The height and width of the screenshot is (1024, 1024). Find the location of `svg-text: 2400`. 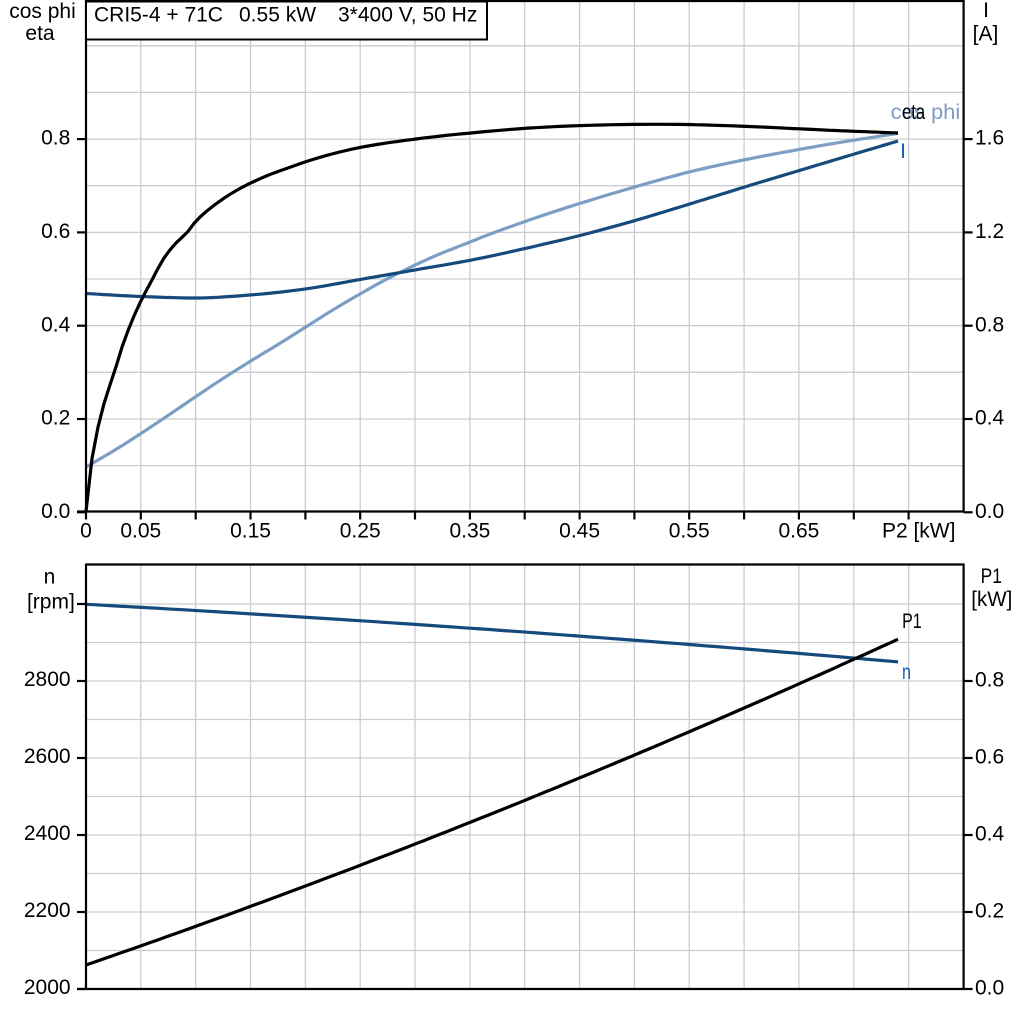

svg-text: 2400 is located at coordinates (47, 833).